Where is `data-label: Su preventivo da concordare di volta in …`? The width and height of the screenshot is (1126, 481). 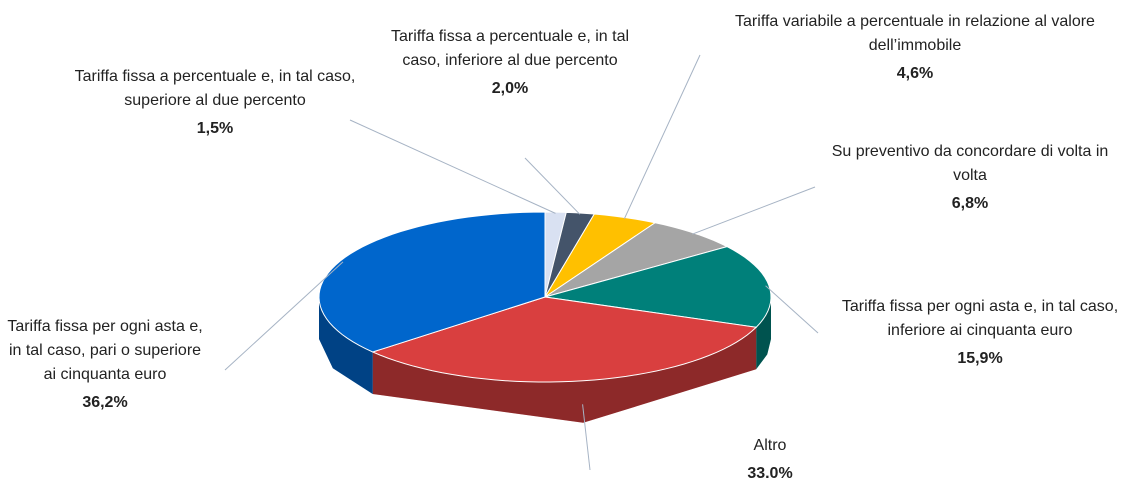
data-label: Su preventivo da concordare di volta in … is located at coordinates (970, 178).